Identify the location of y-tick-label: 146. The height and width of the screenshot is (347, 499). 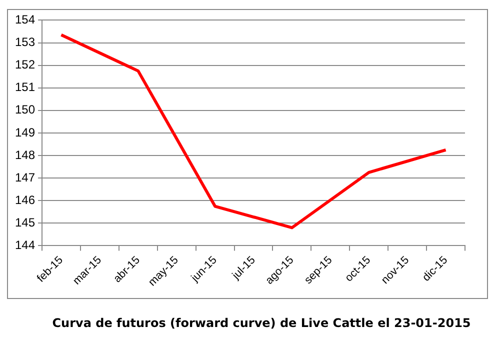
(25, 199).